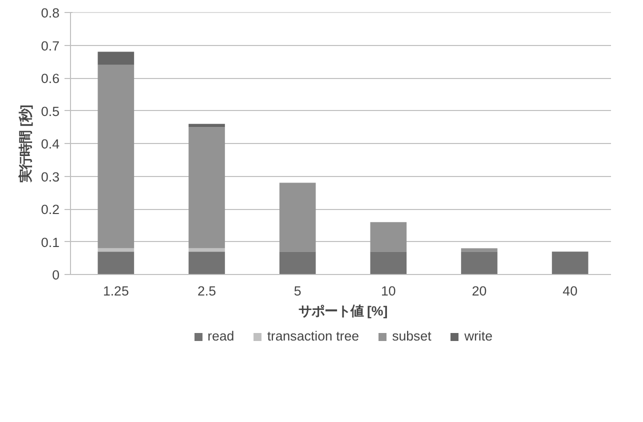  I want to click on x-tick-label: 2.5, so click(206, 291).